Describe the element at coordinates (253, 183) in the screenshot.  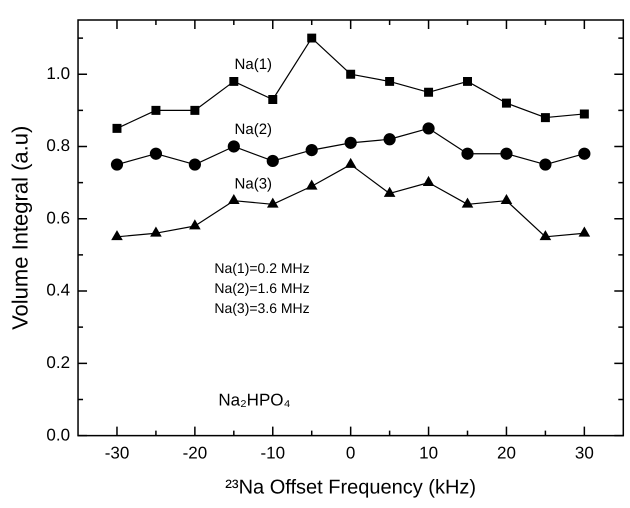
I see `series-label: Na(3)` at that location.